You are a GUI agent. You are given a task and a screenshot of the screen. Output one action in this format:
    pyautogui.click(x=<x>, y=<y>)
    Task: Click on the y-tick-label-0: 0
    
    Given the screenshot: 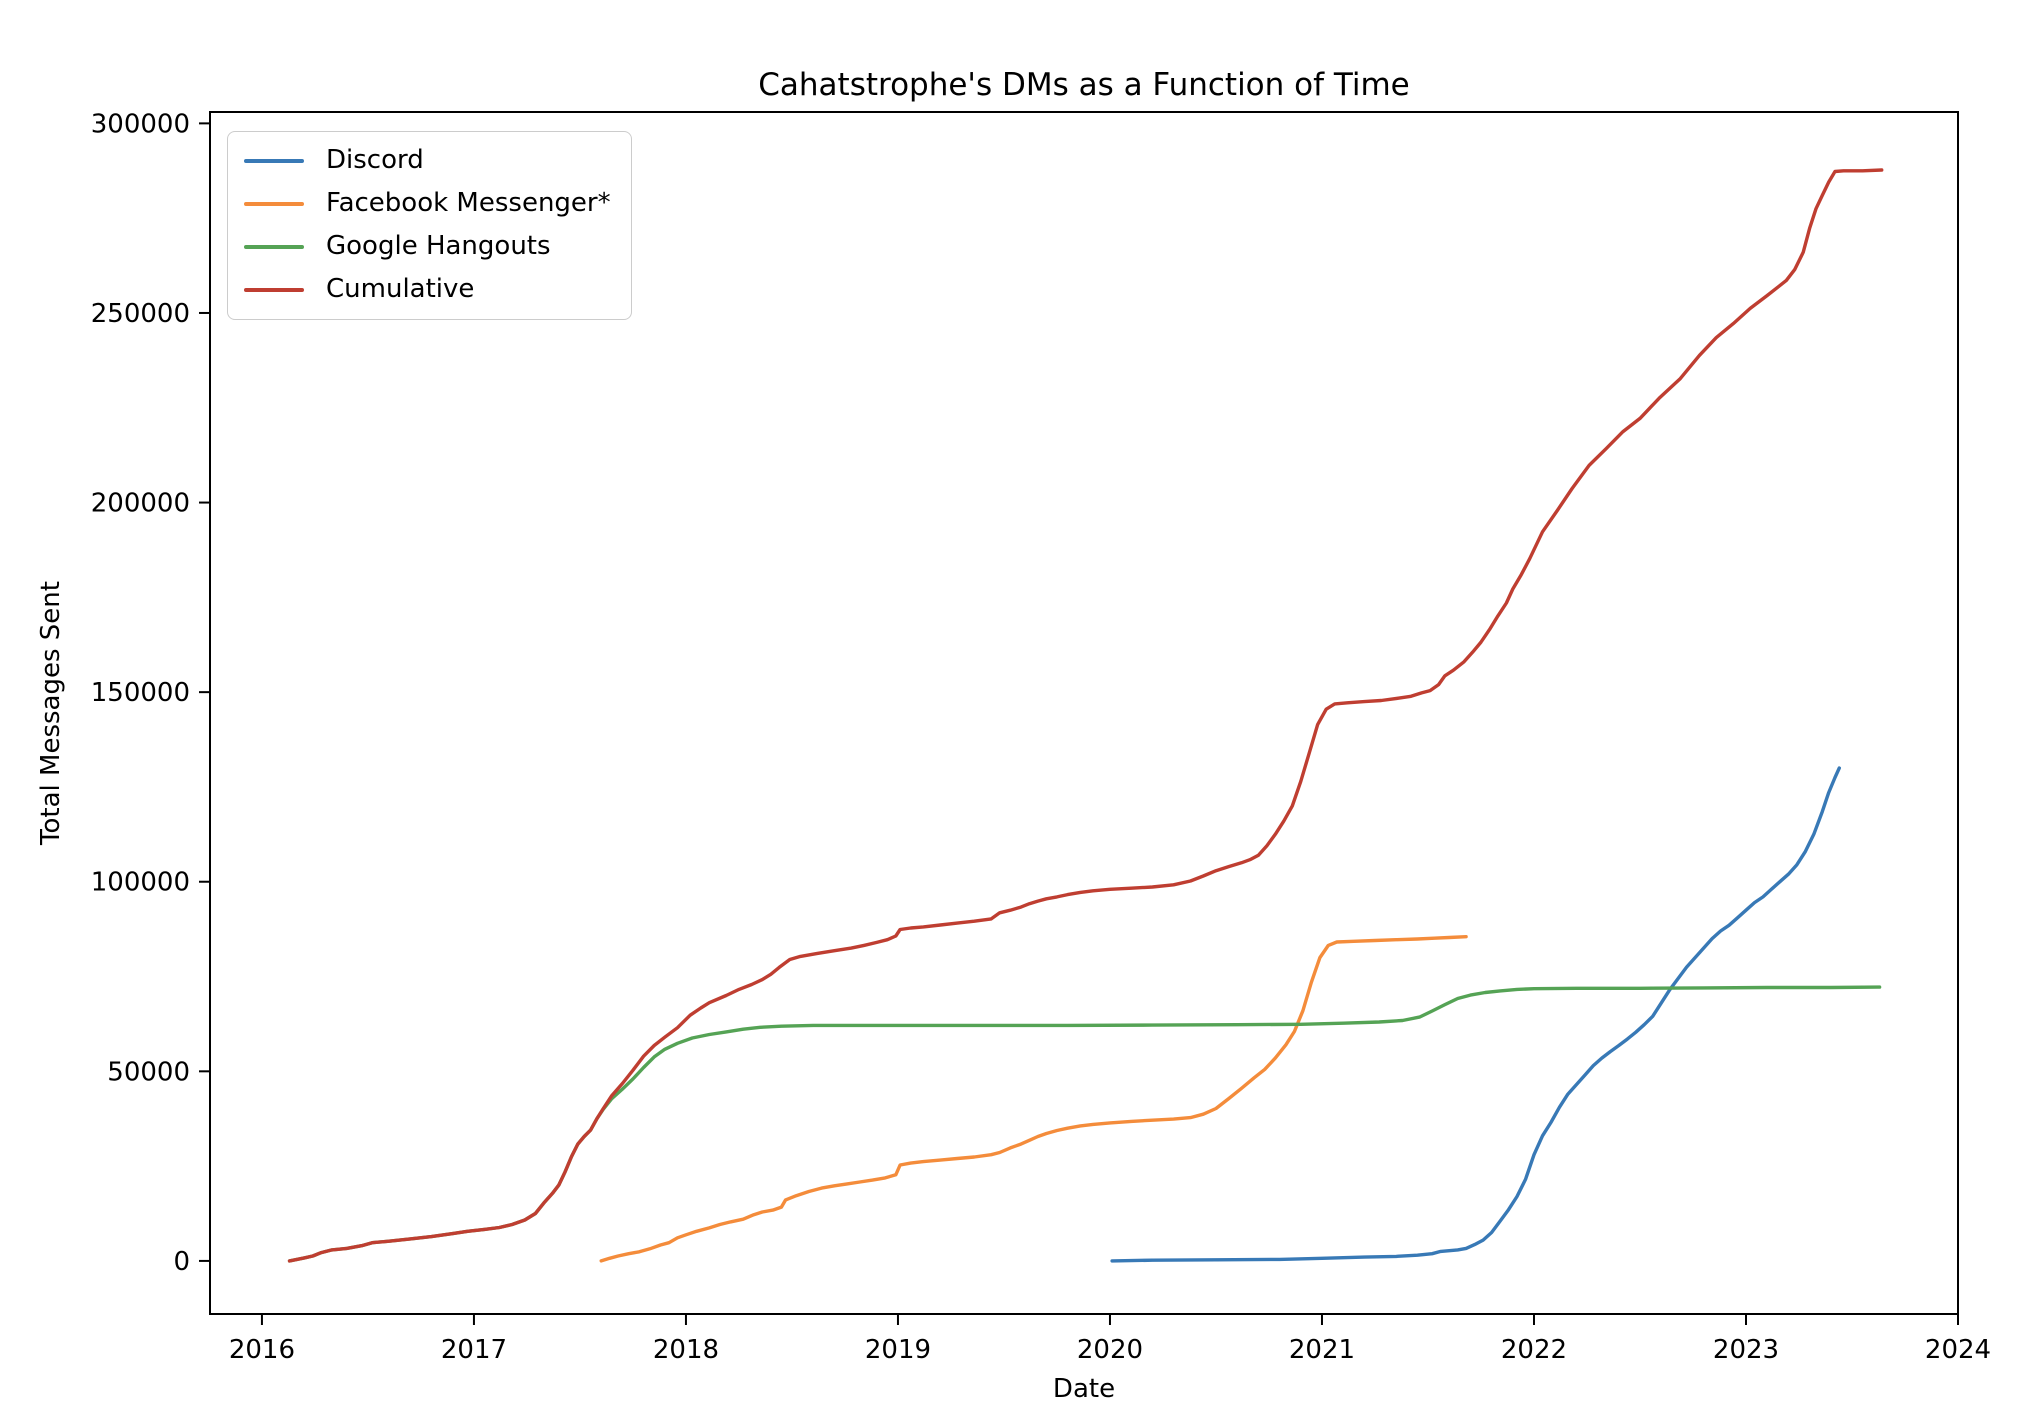 What is the action you would take?
    pyautogui.click(x=181, y=1262)
    